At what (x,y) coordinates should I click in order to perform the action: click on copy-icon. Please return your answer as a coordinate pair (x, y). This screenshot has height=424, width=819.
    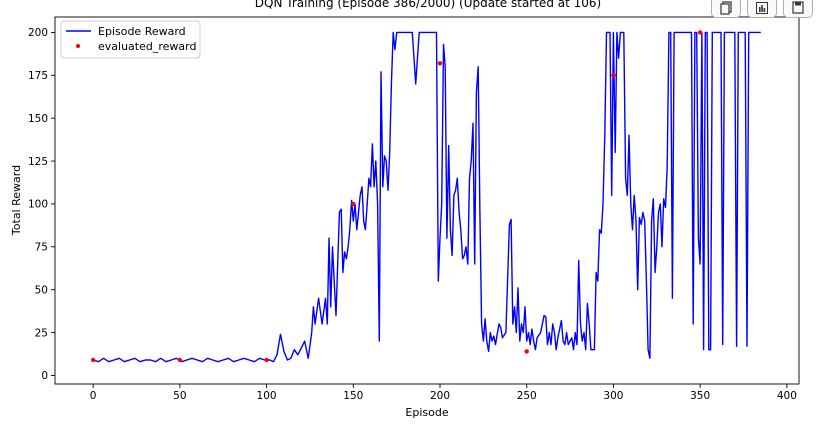
    Looking at the image, I should click on (726, 8).